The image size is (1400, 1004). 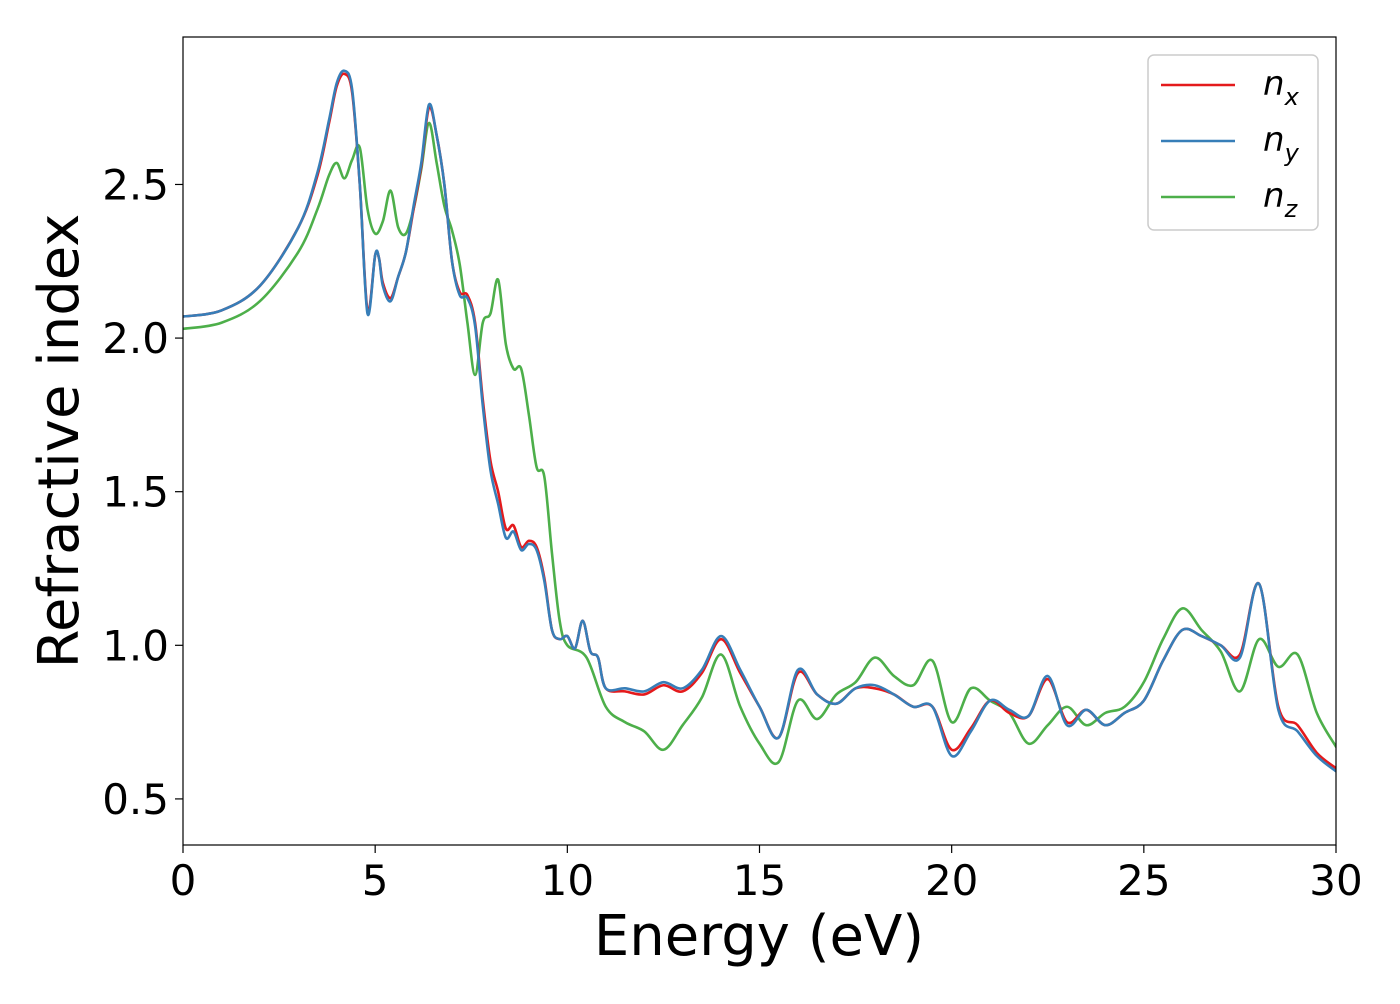 I want to click on y-tick-label: 1.5, so click(x=135, y=492).